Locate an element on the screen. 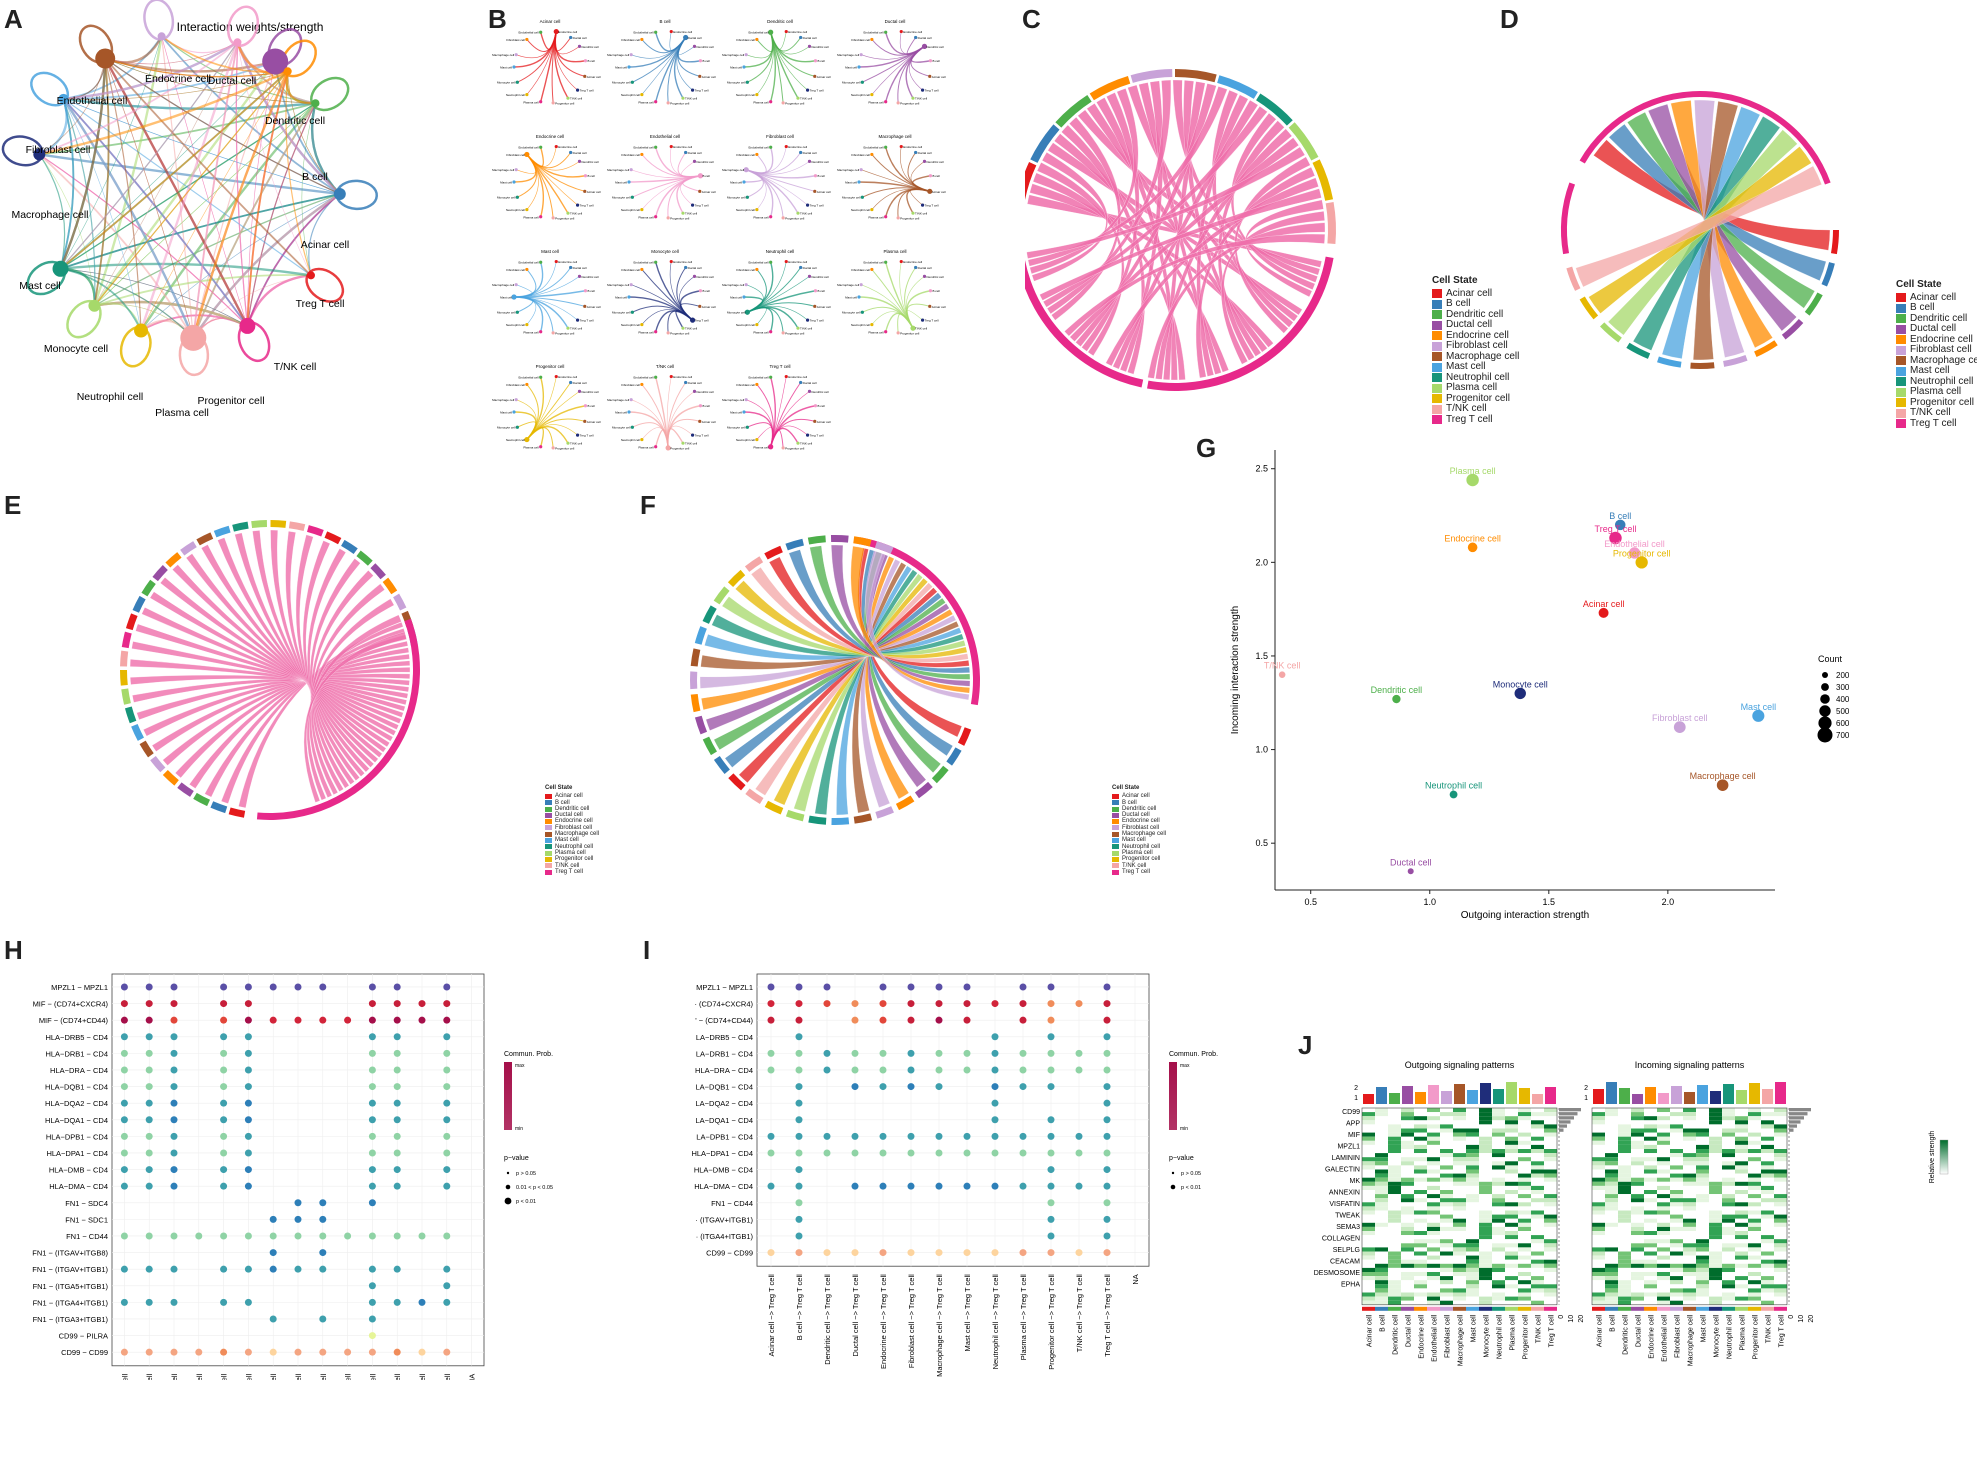 The width and height of the screenshot is (1977, 1483). scatter-point is located at coordinates (1722, 785).